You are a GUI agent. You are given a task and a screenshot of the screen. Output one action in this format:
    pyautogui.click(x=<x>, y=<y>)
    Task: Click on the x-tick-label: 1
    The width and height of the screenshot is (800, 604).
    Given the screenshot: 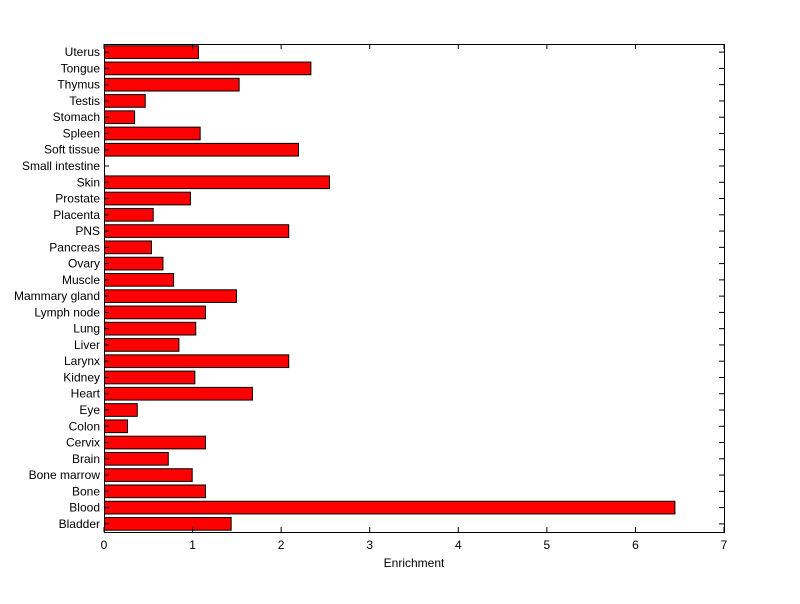 What is the action you would take?
    pyautogui.click(x=192, y=545)
    